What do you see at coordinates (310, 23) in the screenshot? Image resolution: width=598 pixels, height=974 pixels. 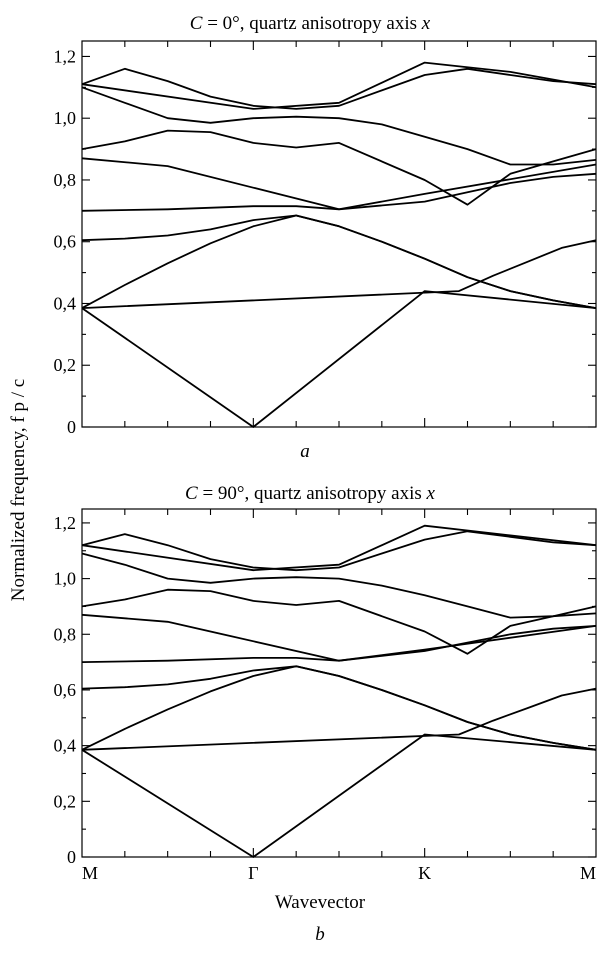 I see `panel-a-title: C = 0°, quartz anisotropy axis x` at bounding box center [310, 23].